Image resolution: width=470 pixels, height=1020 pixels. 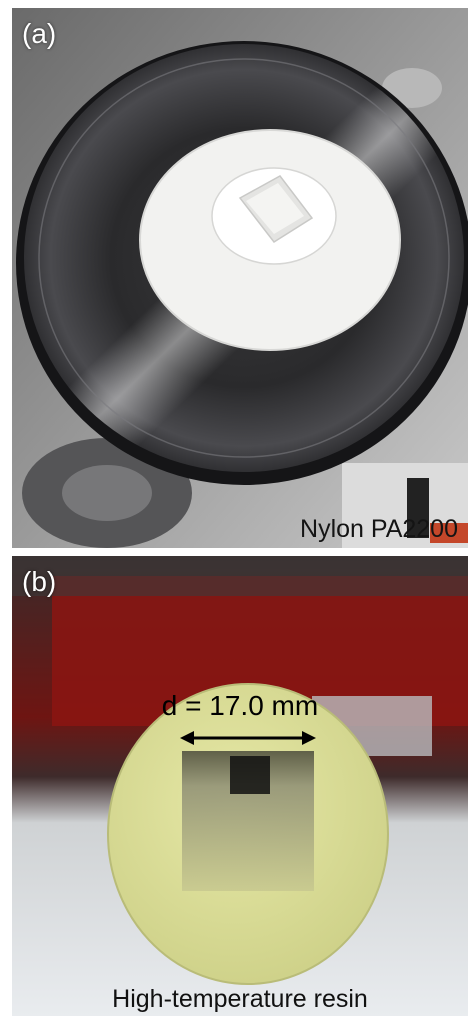 What do you see at coordinates (39, 581) in the screenshot?
I see `panel-b-label: (b)` at bounding box center [39, 581].